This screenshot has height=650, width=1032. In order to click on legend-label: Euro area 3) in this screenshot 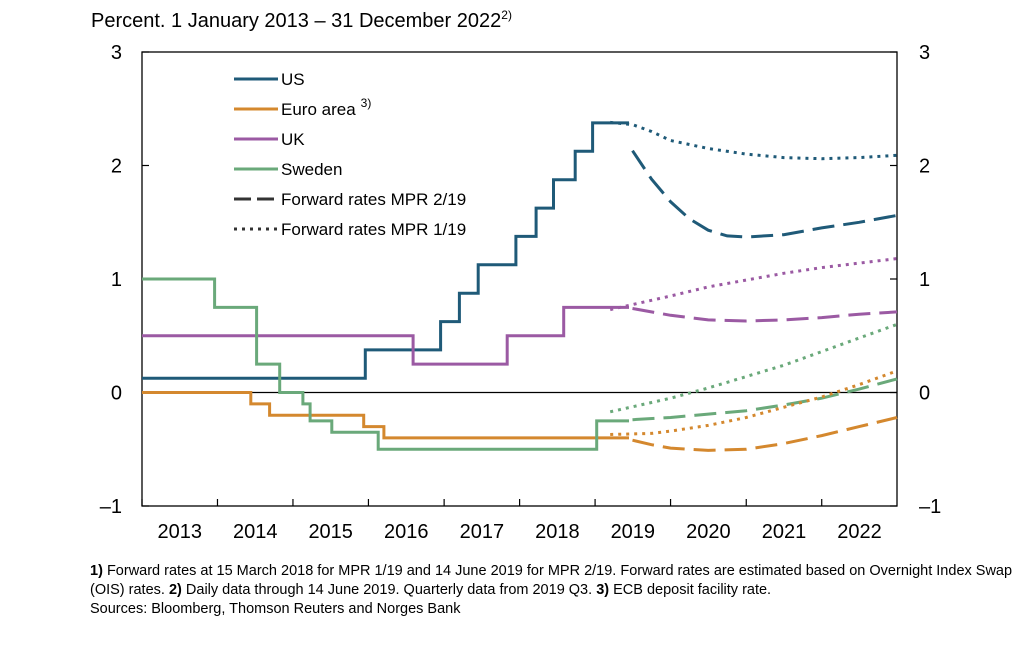, I will do `click(326, 107)`.